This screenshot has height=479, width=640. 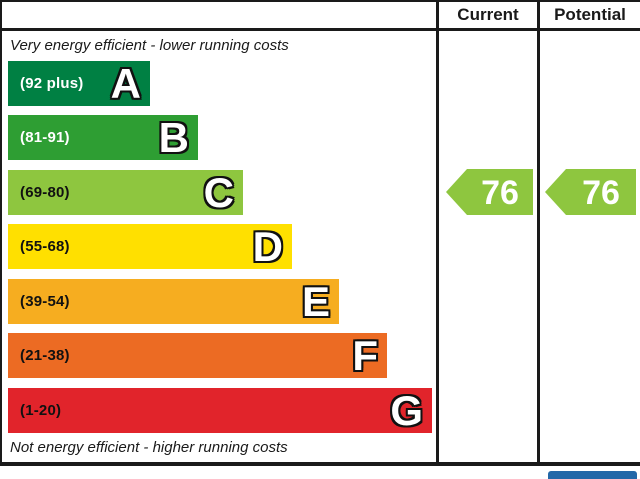 I want to click on top-border, so click(x=320, y=1).